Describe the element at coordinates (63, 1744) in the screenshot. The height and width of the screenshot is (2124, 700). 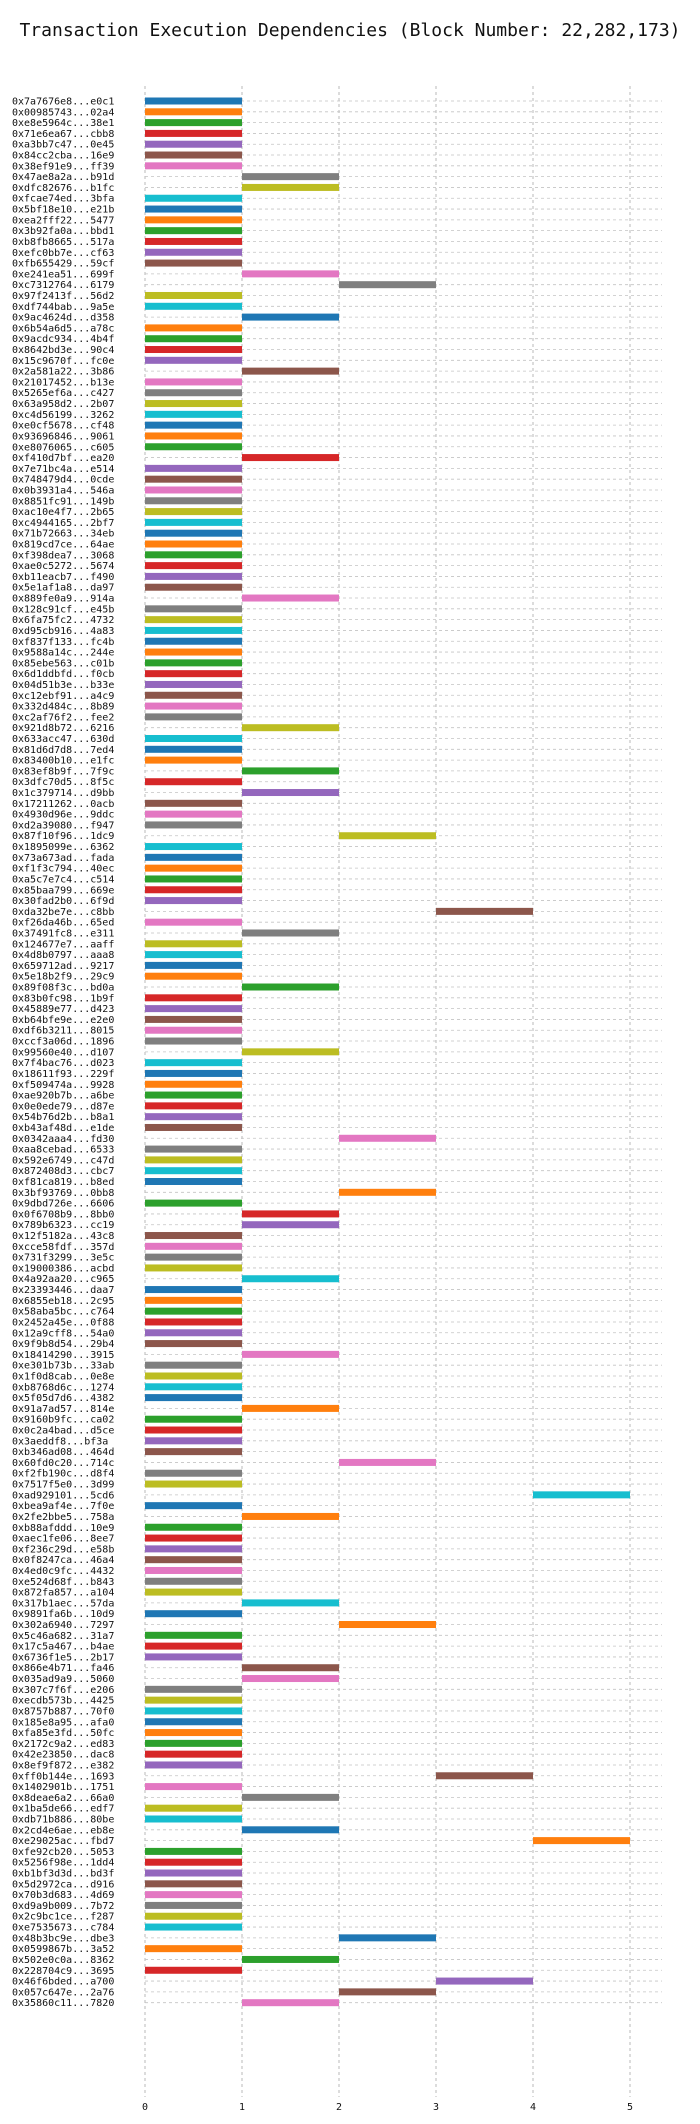
I see `transaction-label: 0x2172c9a2...ed83` at that location.